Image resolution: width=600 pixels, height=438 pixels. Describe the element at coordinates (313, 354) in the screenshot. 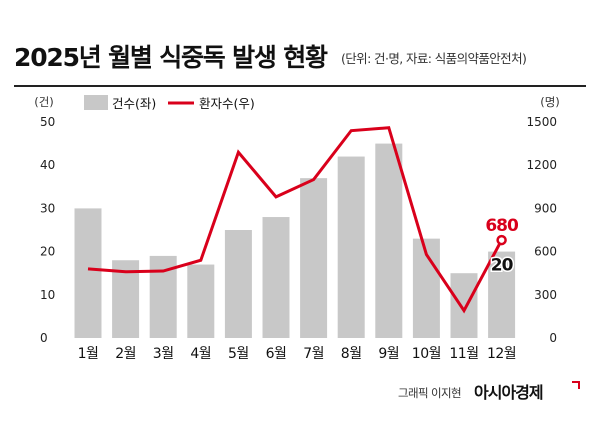

I see `x-tick-label: 7월` at that location.